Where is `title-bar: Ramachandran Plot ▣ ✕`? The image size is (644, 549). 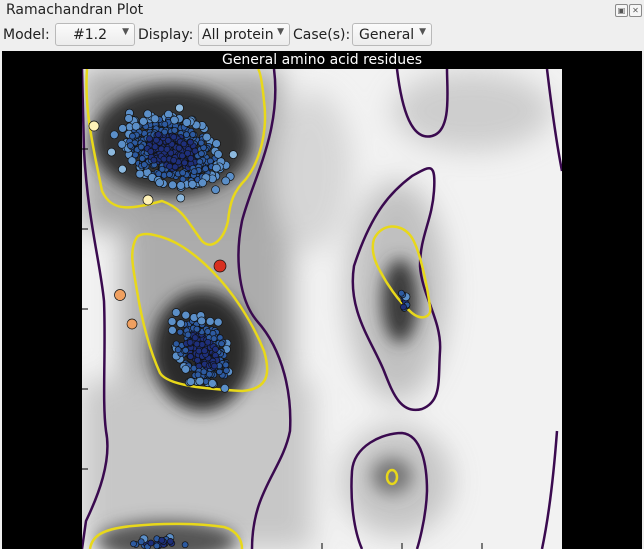 title-bar: Ramachandran Plot ▣ ✕ is located at coordinates (322, 10).